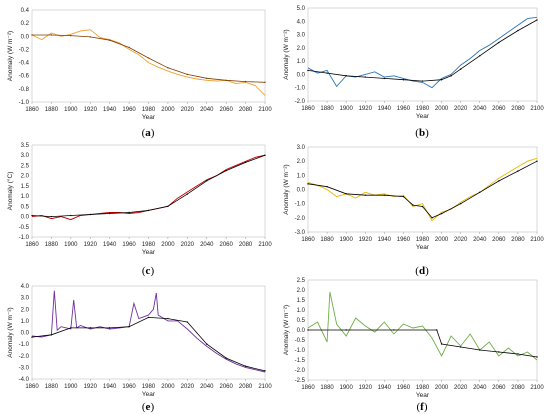 Image resolution: width=550 pixels, height=414 pixels. I want to click on panel-label: (a), so click(148, 133).